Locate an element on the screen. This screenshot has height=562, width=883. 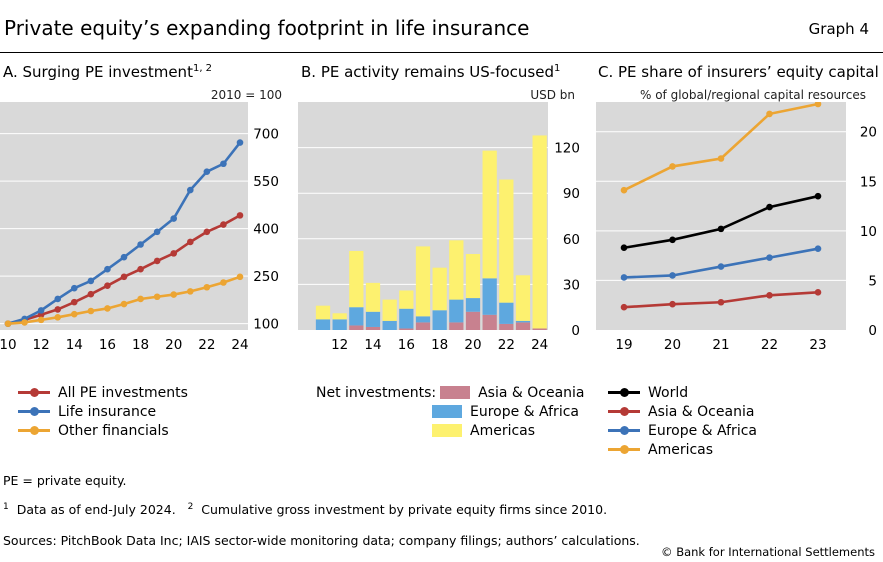
x-tick-label: 10 is located at coordinates (8, 345).